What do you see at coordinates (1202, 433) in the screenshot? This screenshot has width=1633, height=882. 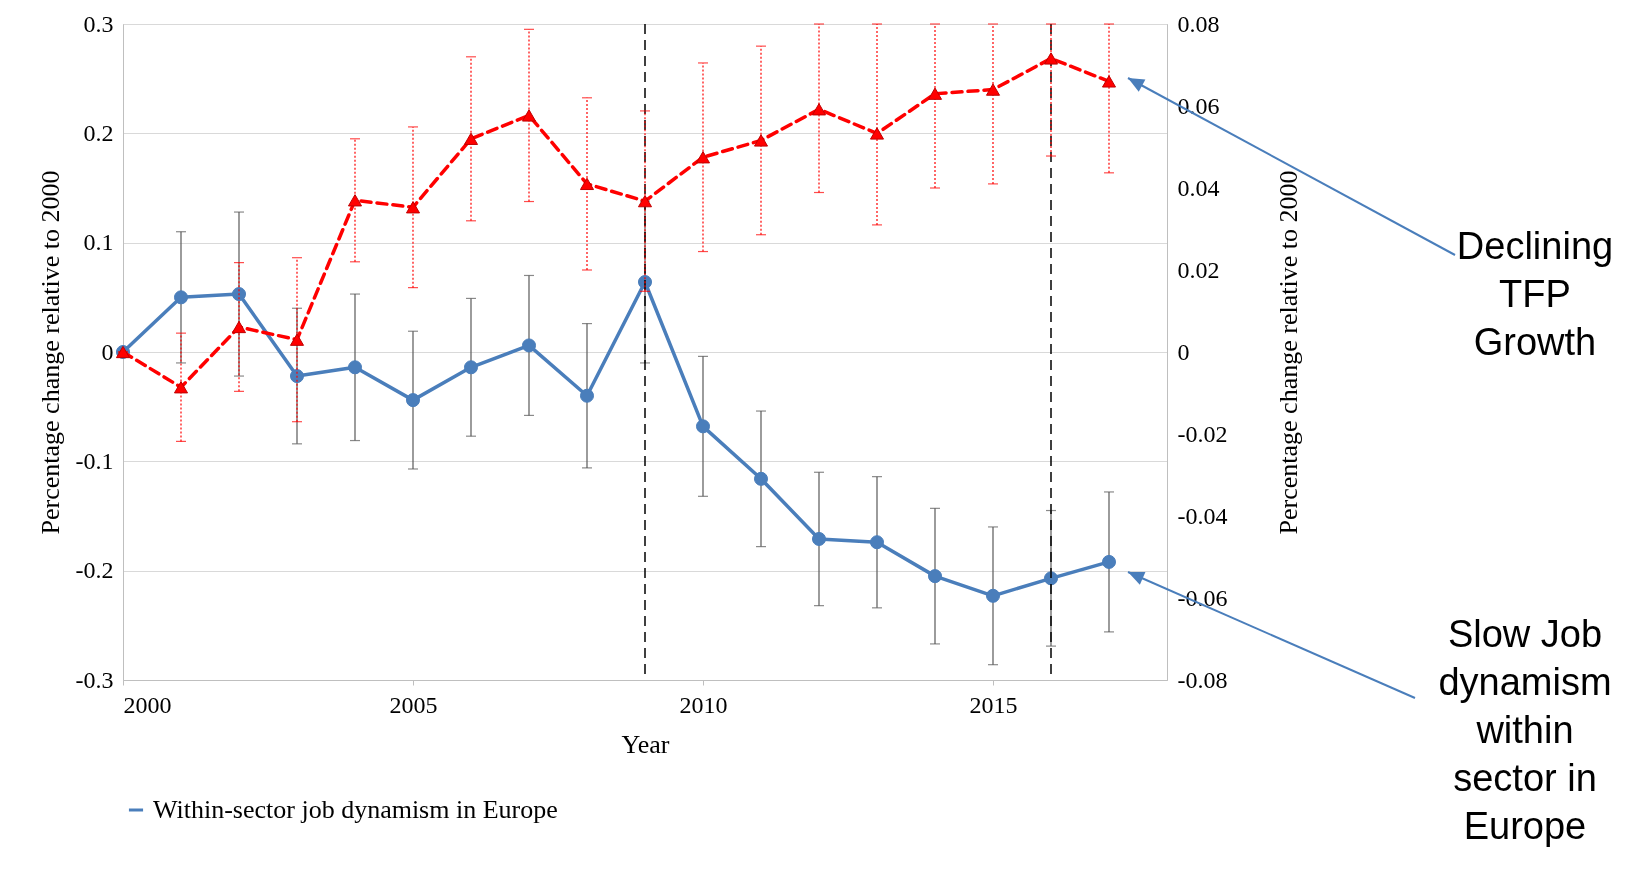 I see `y2-tick-label: -0.02` at bounding box center [1202, 433].